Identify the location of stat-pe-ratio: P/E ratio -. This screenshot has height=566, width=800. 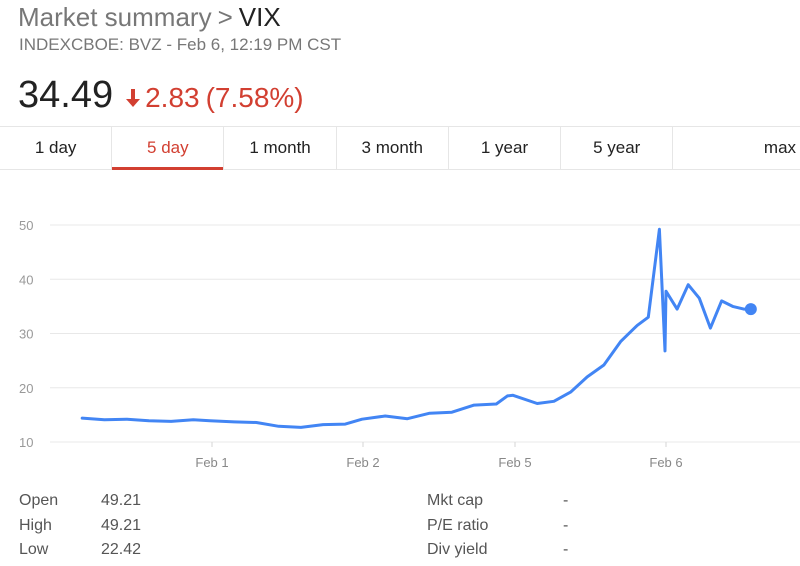
(497, 529).